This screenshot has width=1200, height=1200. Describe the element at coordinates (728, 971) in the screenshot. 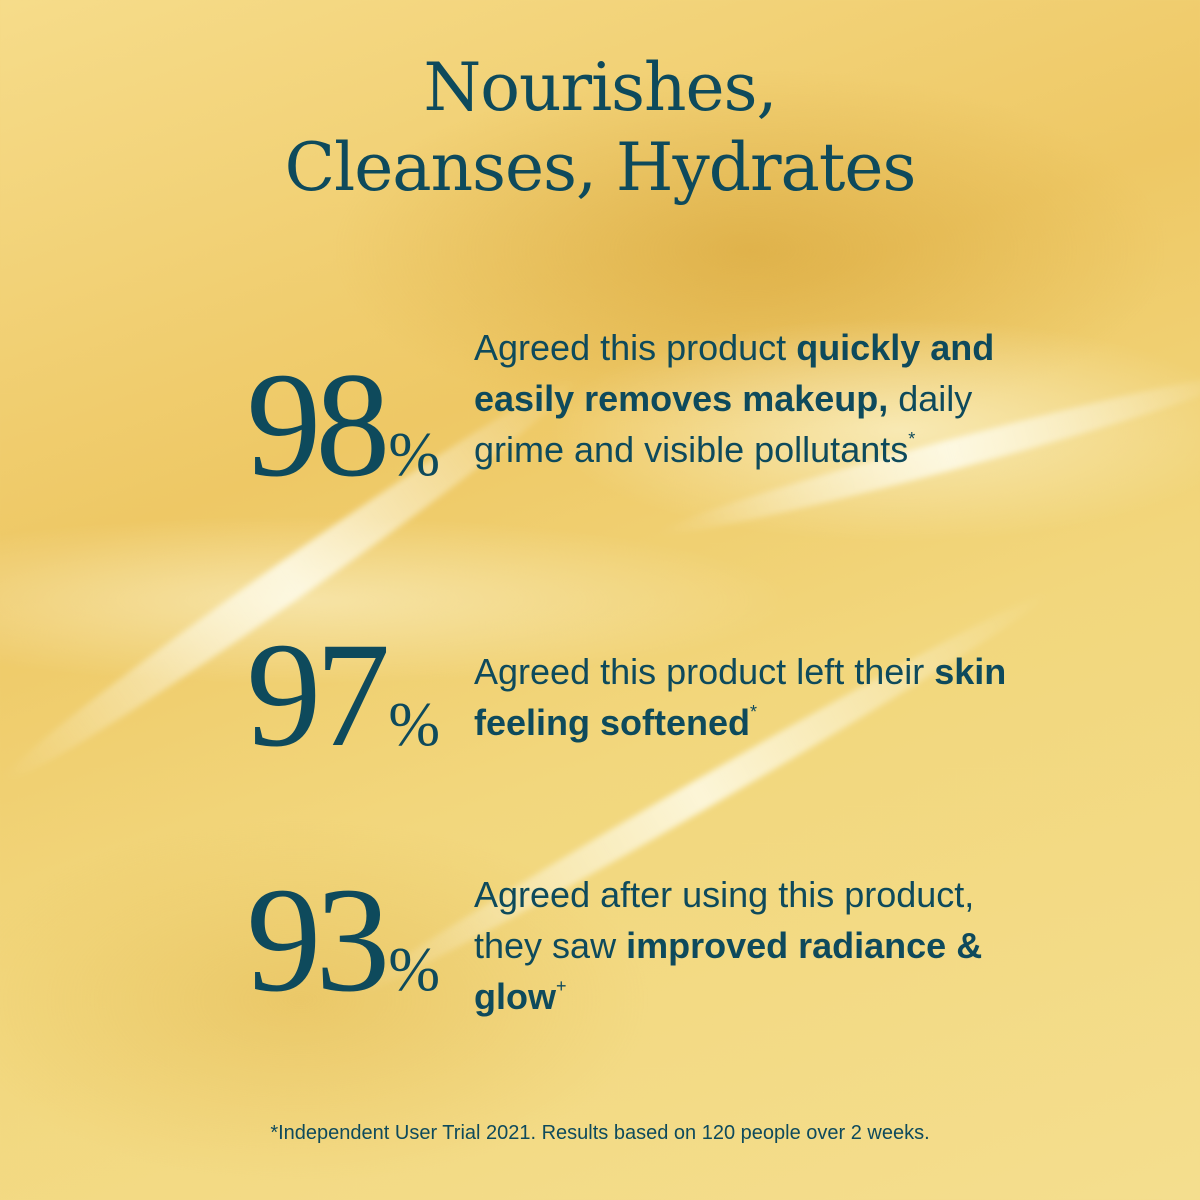

I see `text-segment-bold: improved radiance & glow` at that location.